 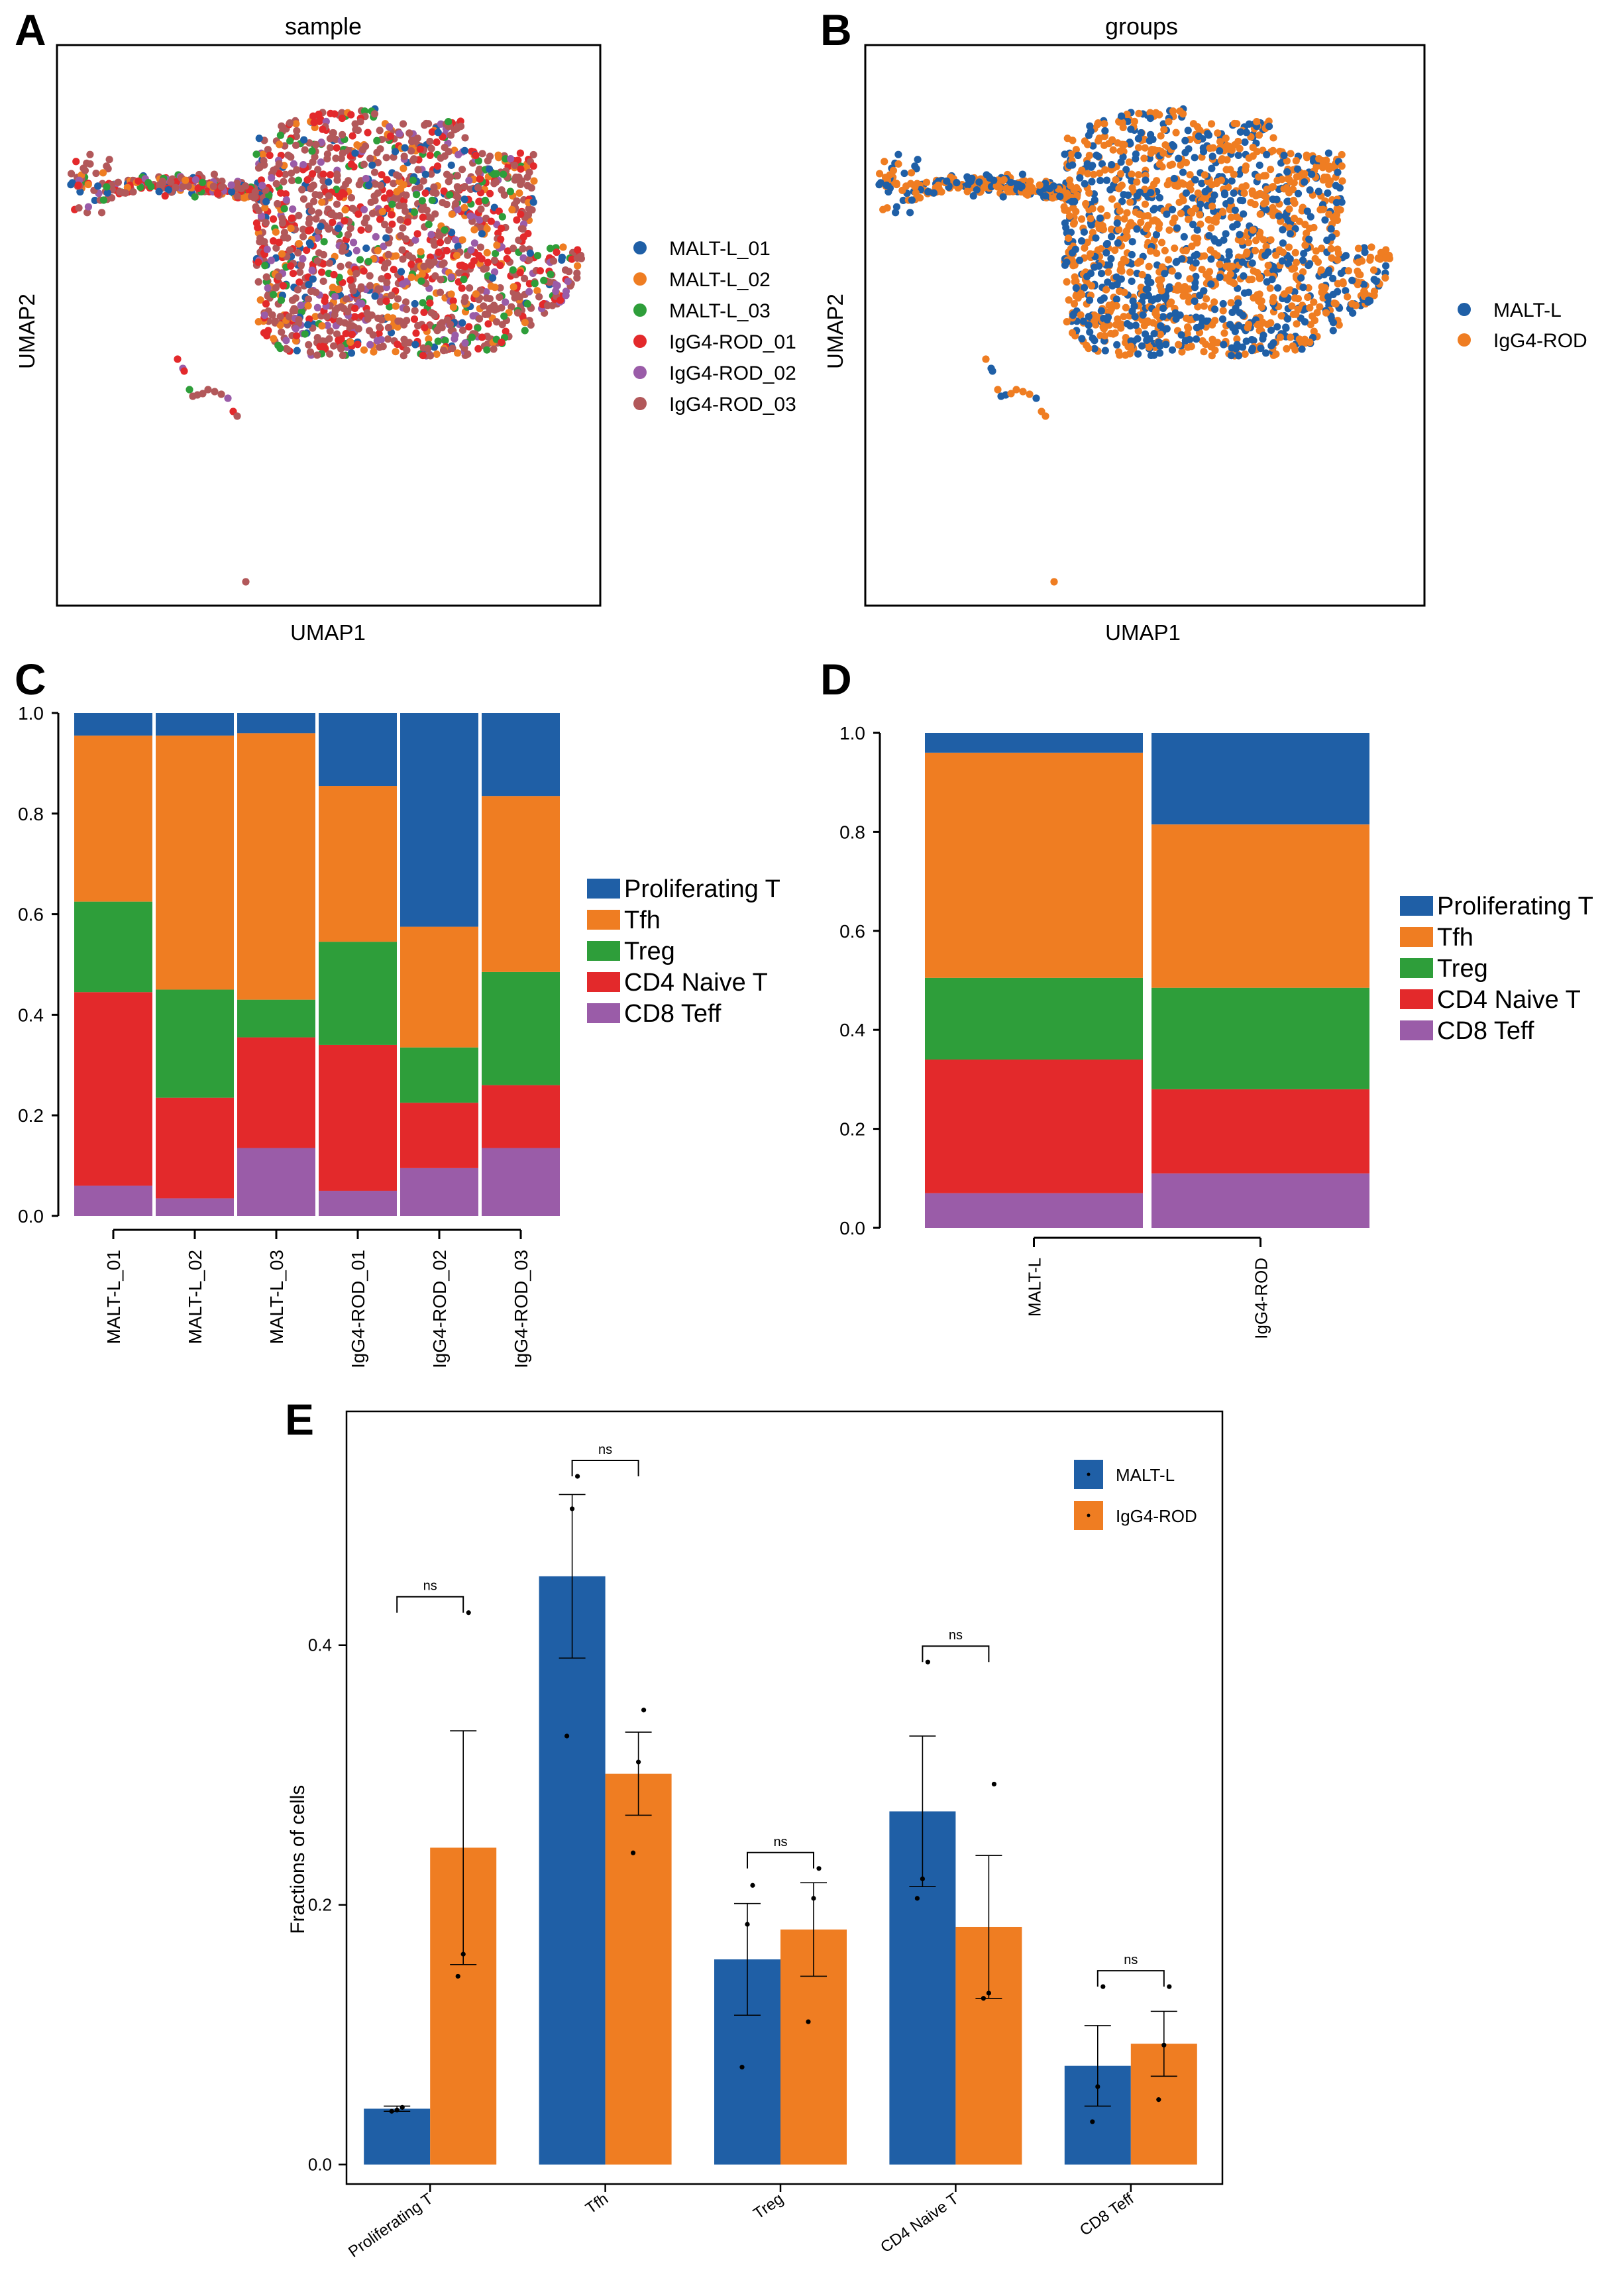 I want to click on panel-a-title: sample, so click(x=323, y=27).